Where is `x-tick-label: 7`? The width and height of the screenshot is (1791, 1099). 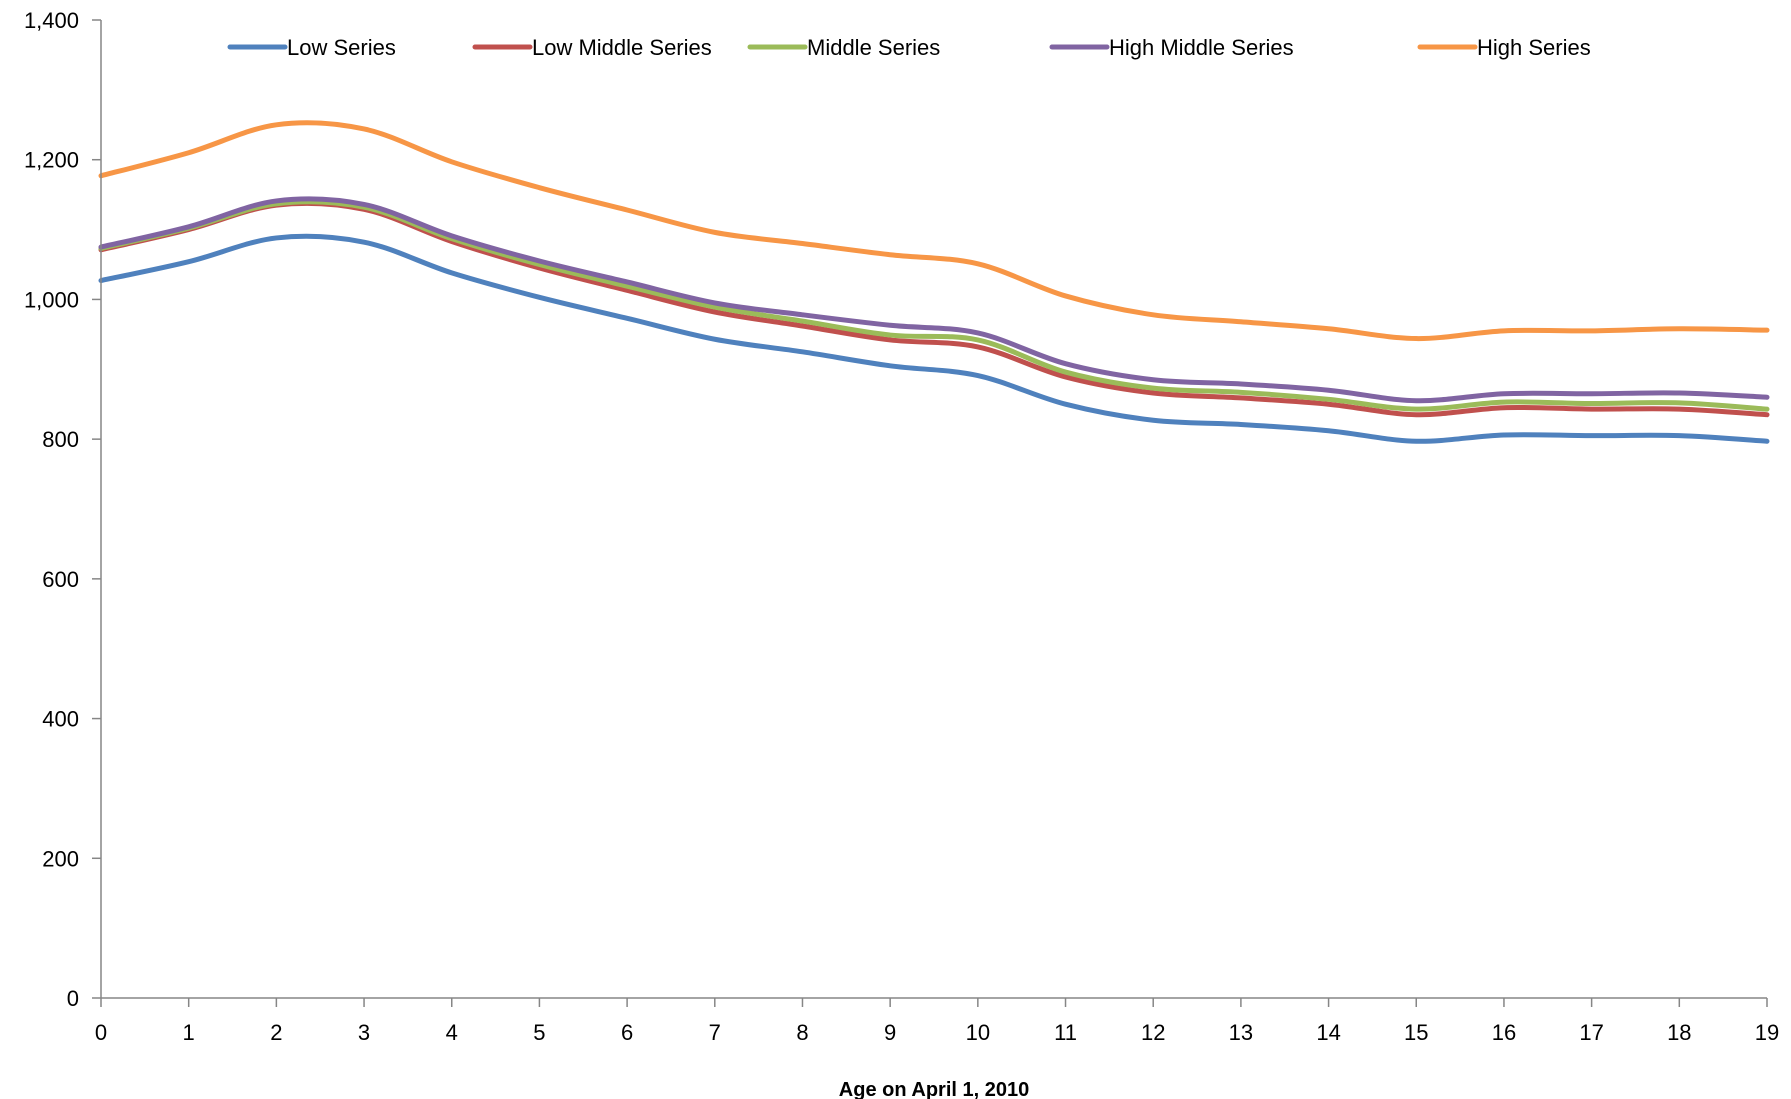 x-tick-label: 7 is located at coordinates (715, 1032).